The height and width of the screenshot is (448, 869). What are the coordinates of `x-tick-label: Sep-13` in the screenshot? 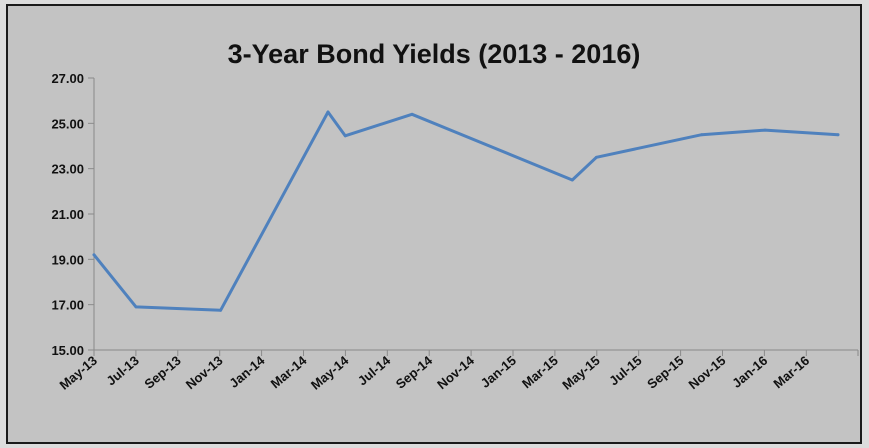 It's located at (162, 372).